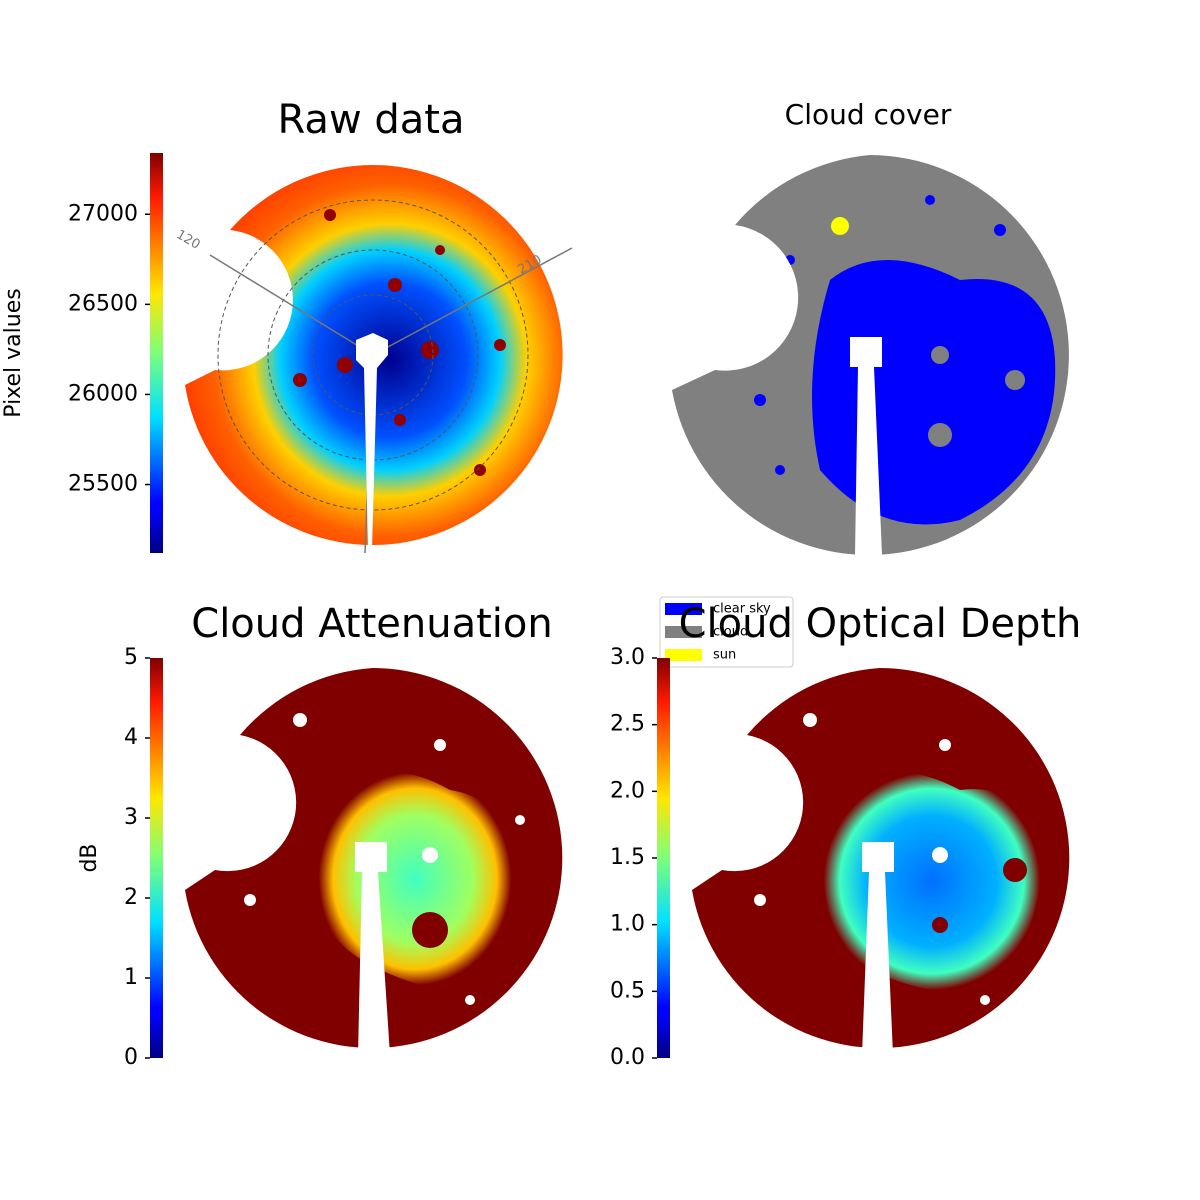  I want to click on chart-title: Raw data, so click(371, 120).